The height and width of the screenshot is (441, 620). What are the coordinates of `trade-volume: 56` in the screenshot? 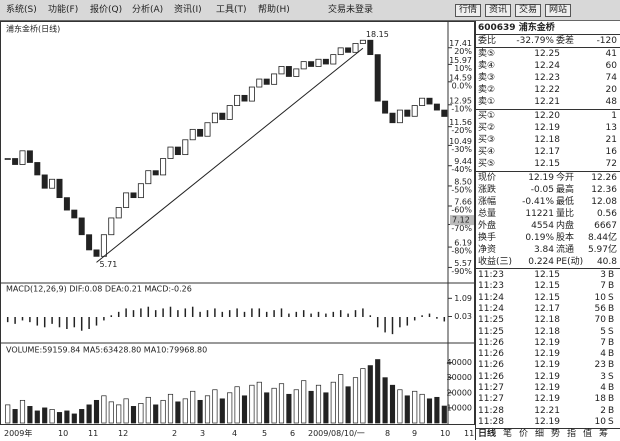 It's located at (600, 308).